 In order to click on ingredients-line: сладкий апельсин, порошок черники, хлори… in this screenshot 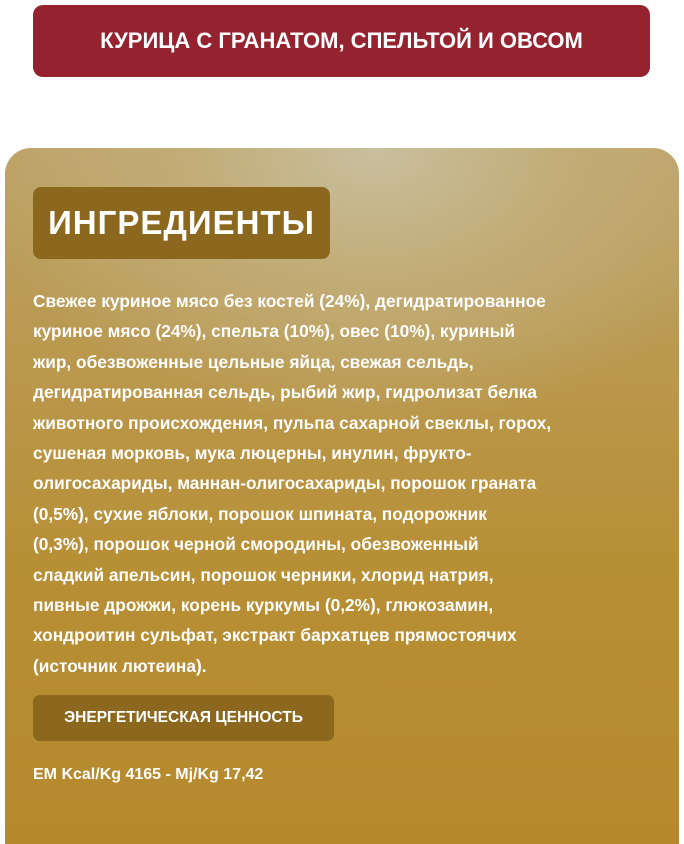, I will do `click(263, 574)`.